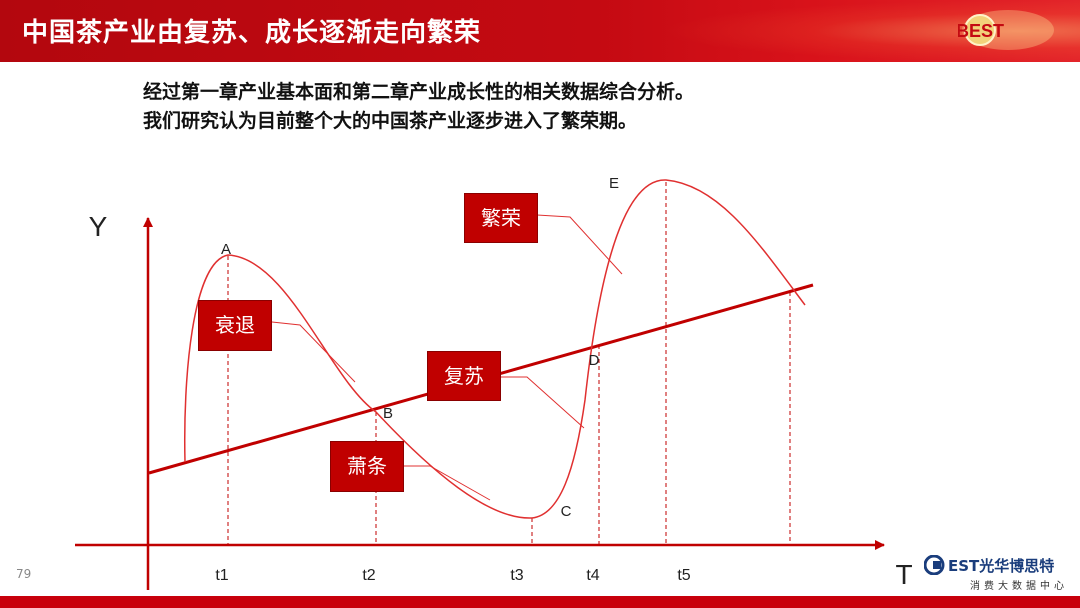 The height and width of the screenshot is (608, 1080). Describe the element at coordinates (594, 360) in the screenshot. I see `point-label-d: D` at that location.